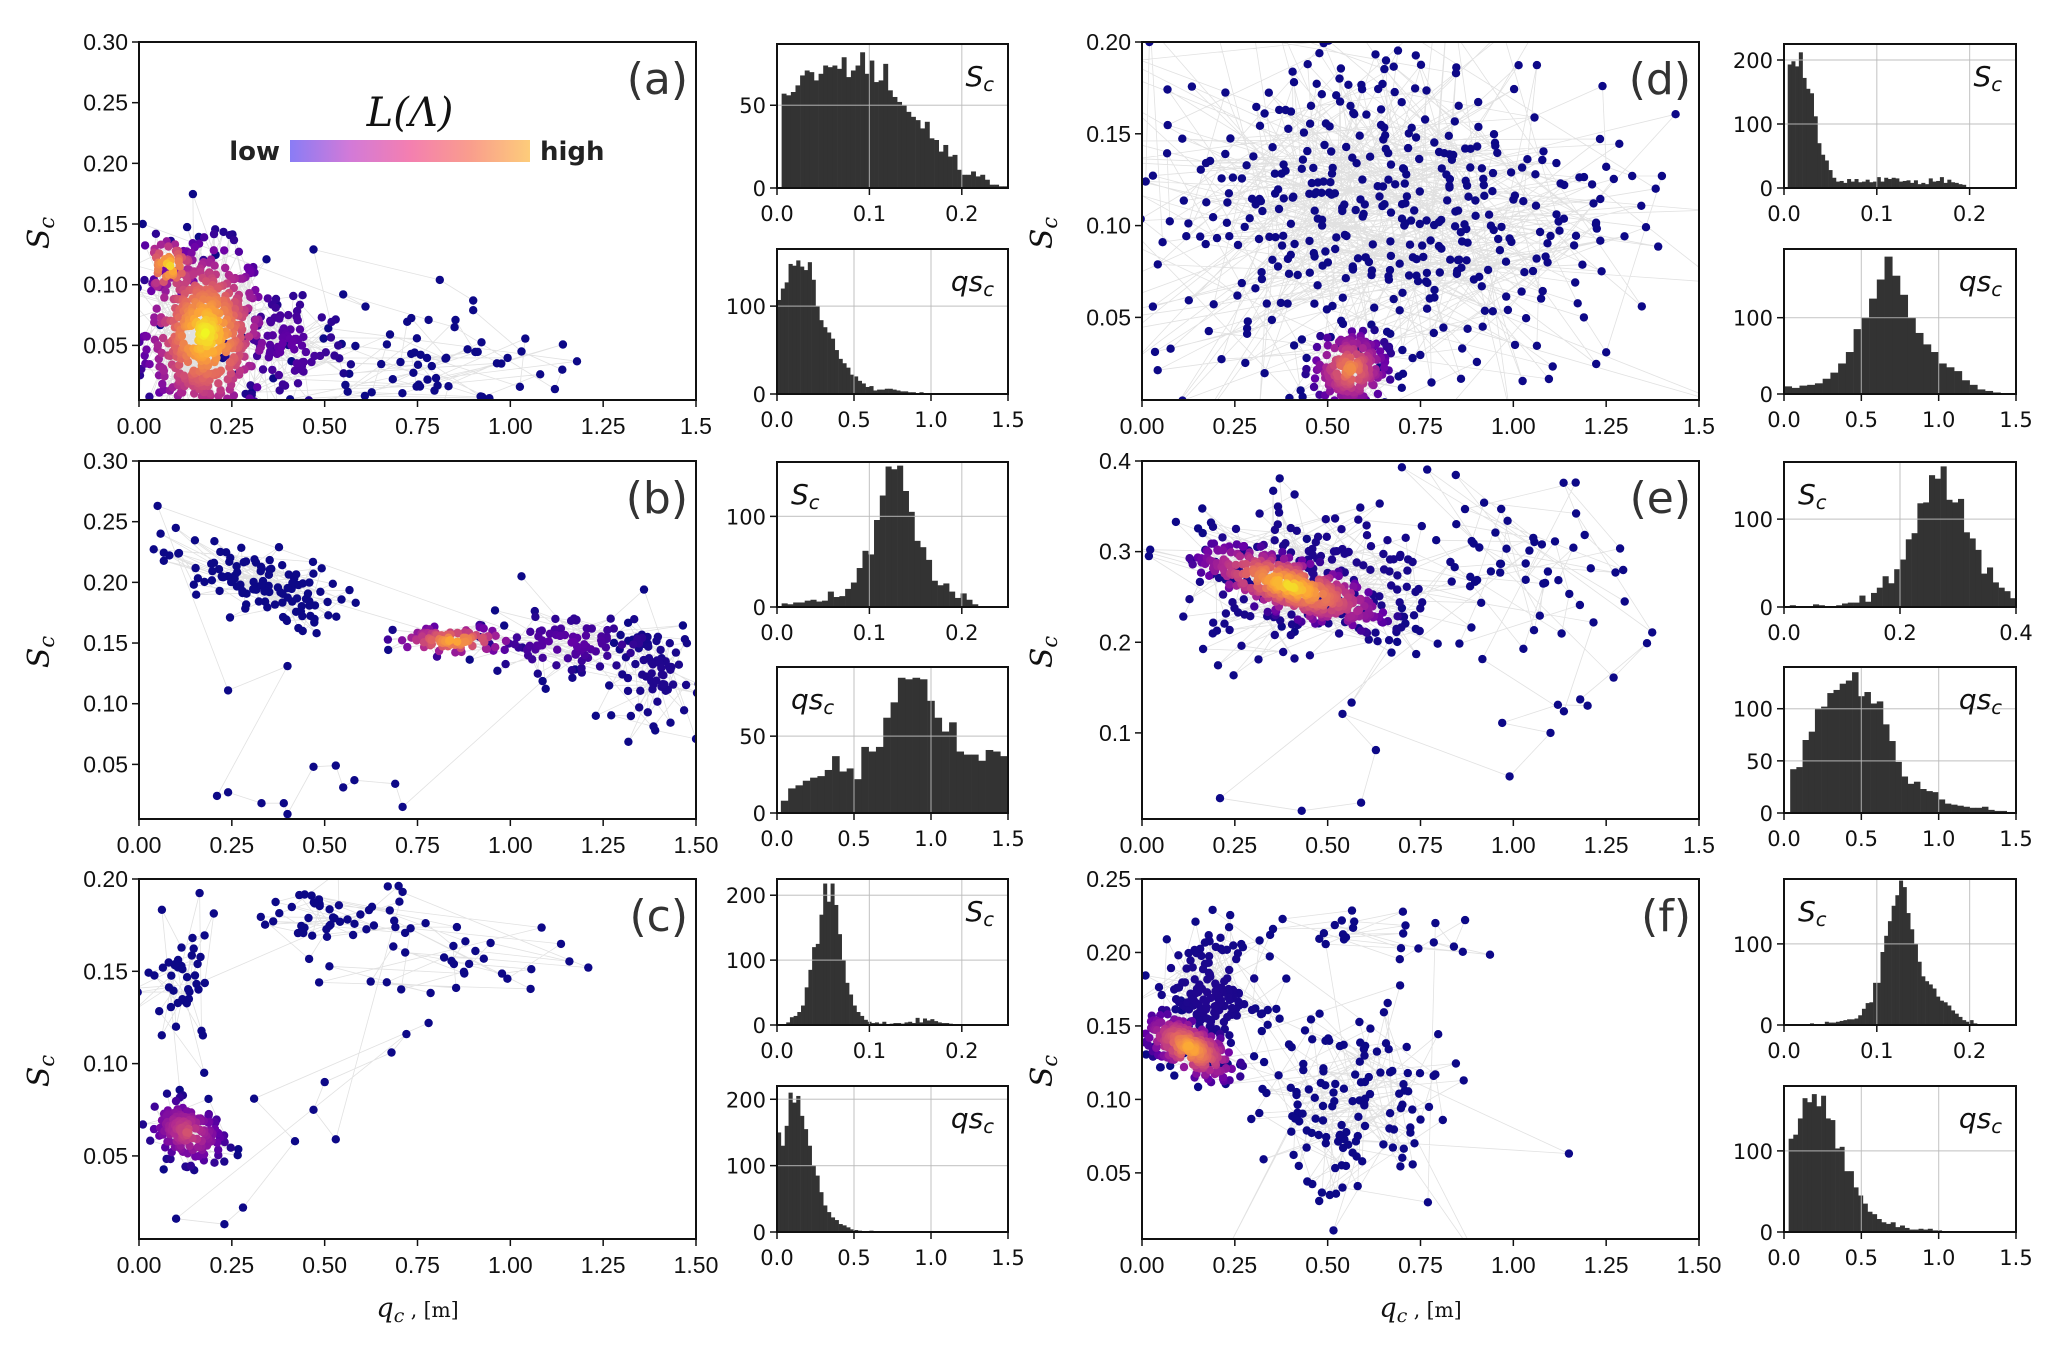 Image resolution: width=2067 pixels, height=1346 pixels. Describe the element at coordinates (759, 608) in the screenshot. I see `y-tick-label: 0` at that location.